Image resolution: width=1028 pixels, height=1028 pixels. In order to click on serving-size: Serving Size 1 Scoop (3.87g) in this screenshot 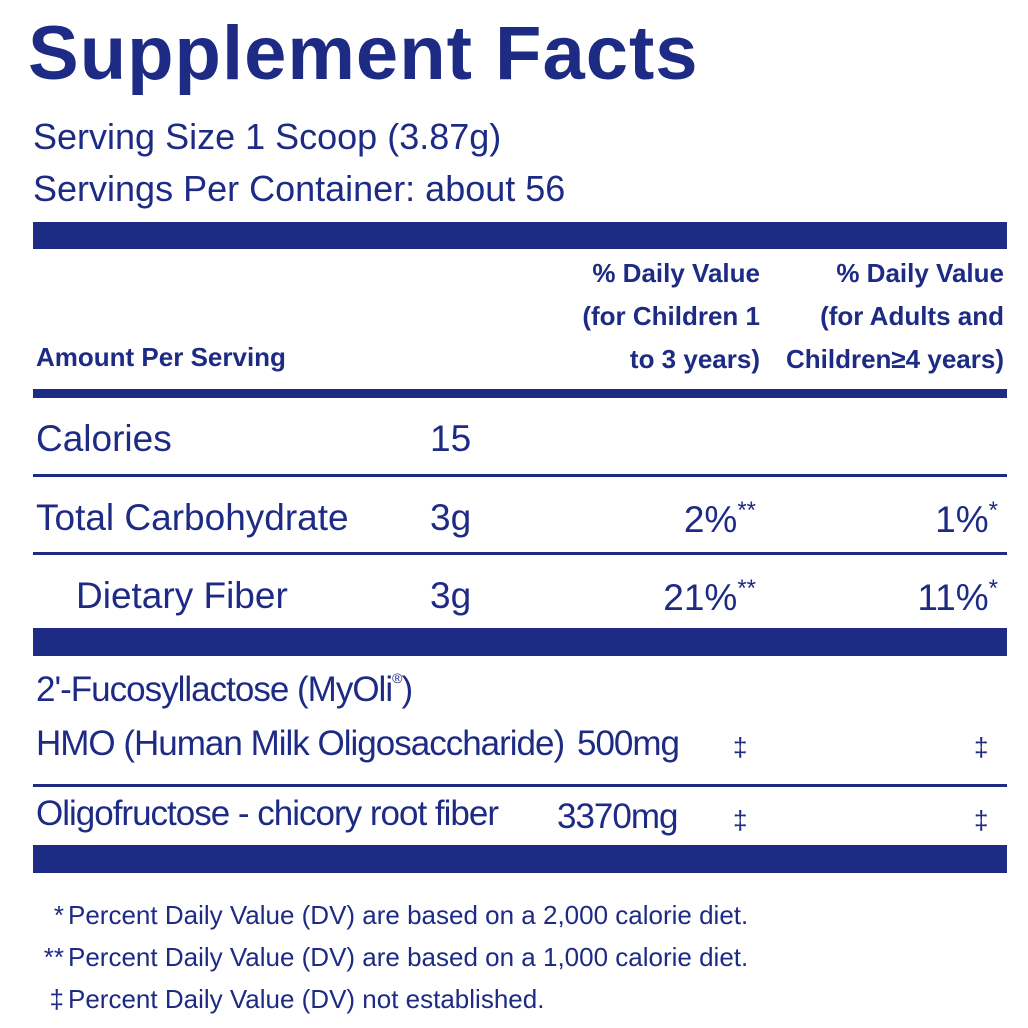, I will do `click(267, 136)`.